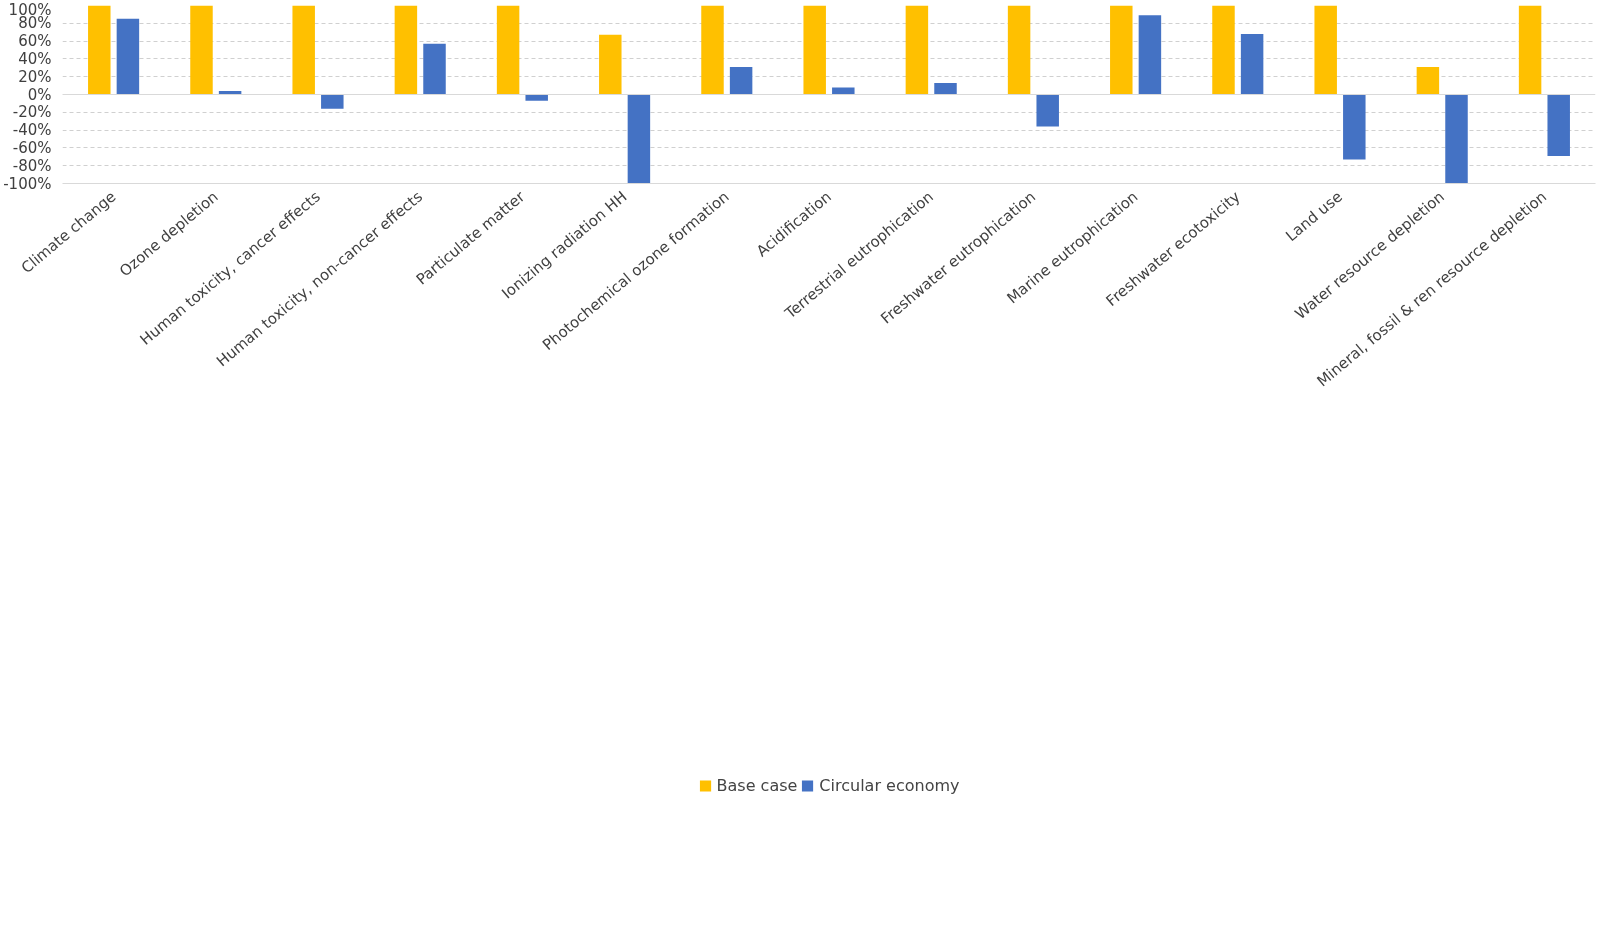 This screenshot has width=1624, height=933. What do you see at coordinates (35, 41) in the screenshot?
I see `y-tick-label: 60%` at bounding box center [35, 41].